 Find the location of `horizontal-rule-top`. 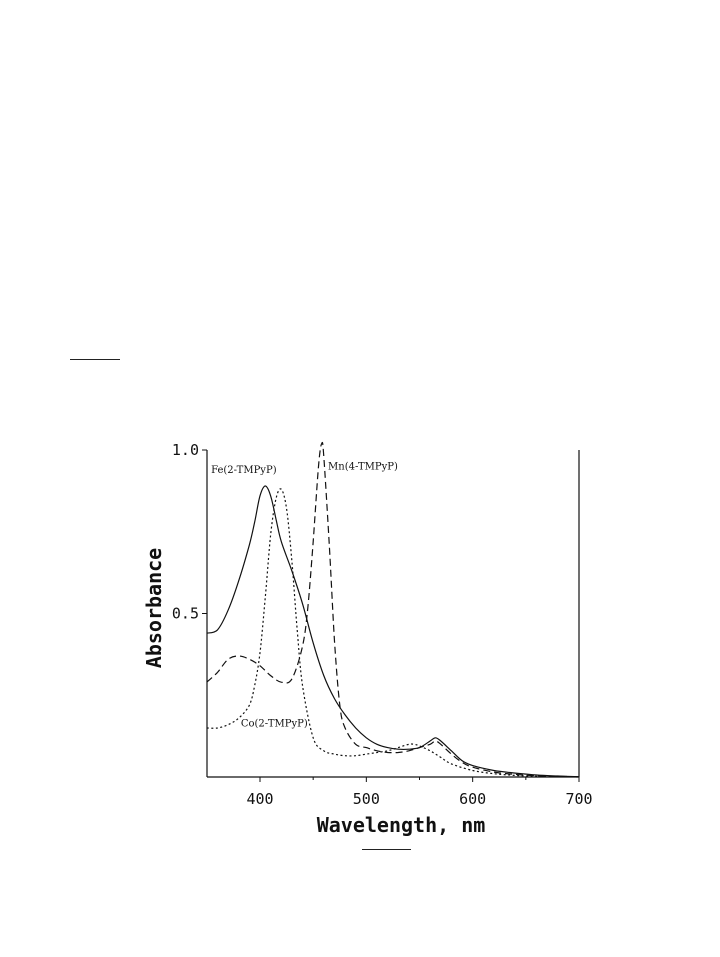

horizontal-rule-top is located at coordinates (95, 359).